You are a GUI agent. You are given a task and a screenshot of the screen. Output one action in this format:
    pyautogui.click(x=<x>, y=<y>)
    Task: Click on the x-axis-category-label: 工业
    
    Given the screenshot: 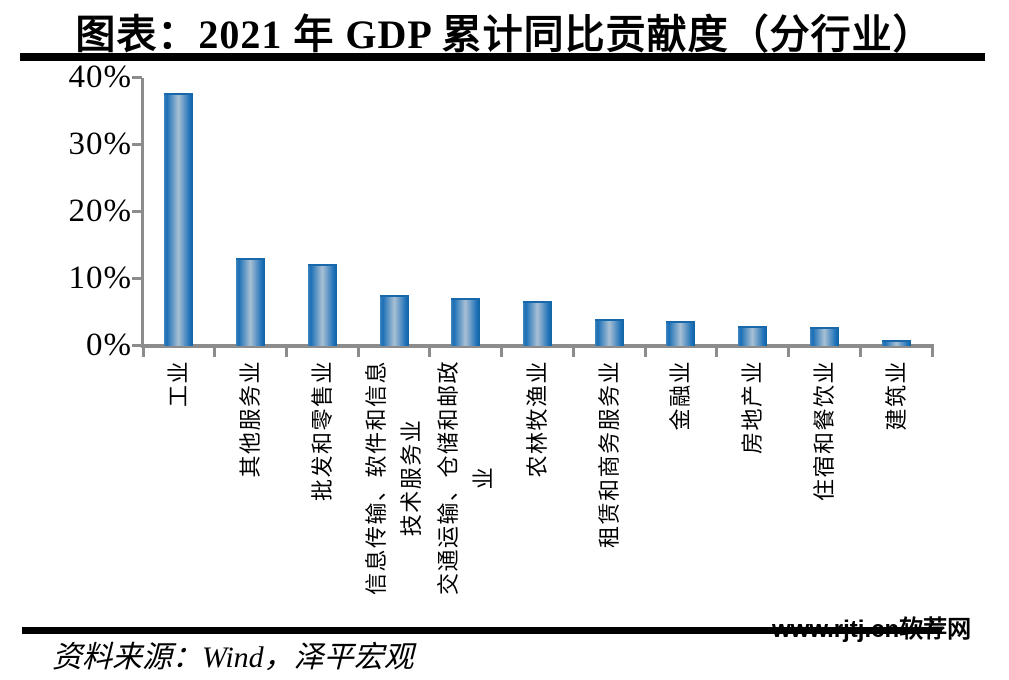 What is the action you would take?
    pyautogui.click(x=179, y=384)
    